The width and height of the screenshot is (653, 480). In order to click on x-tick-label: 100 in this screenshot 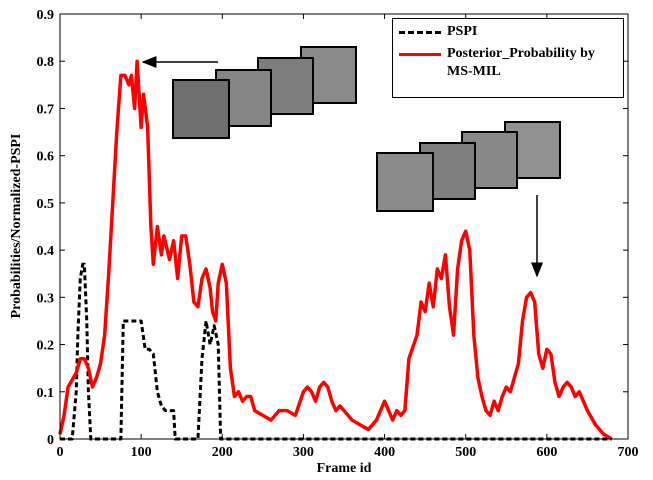, I will do `click(141, 452)`.